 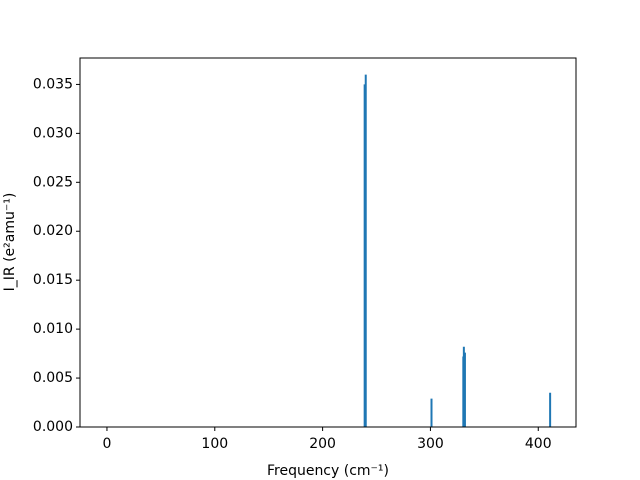 What do you see at coordinates (53, 378) in the screenshot?
I see `y-tick-label: 0.005` at bounding box center [53, 378].